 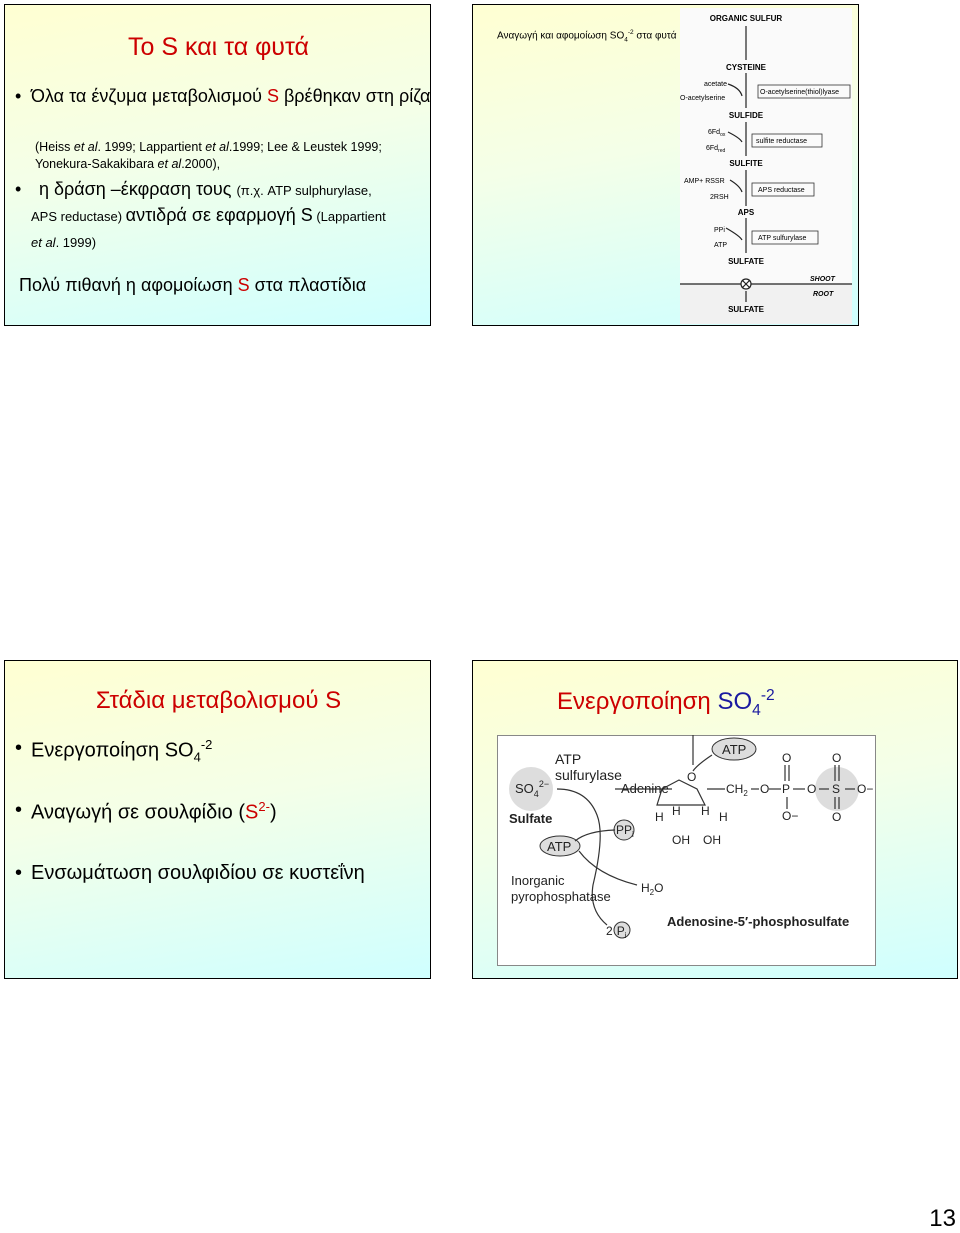 I want to click on text: SO, so click(x=524, y=788).